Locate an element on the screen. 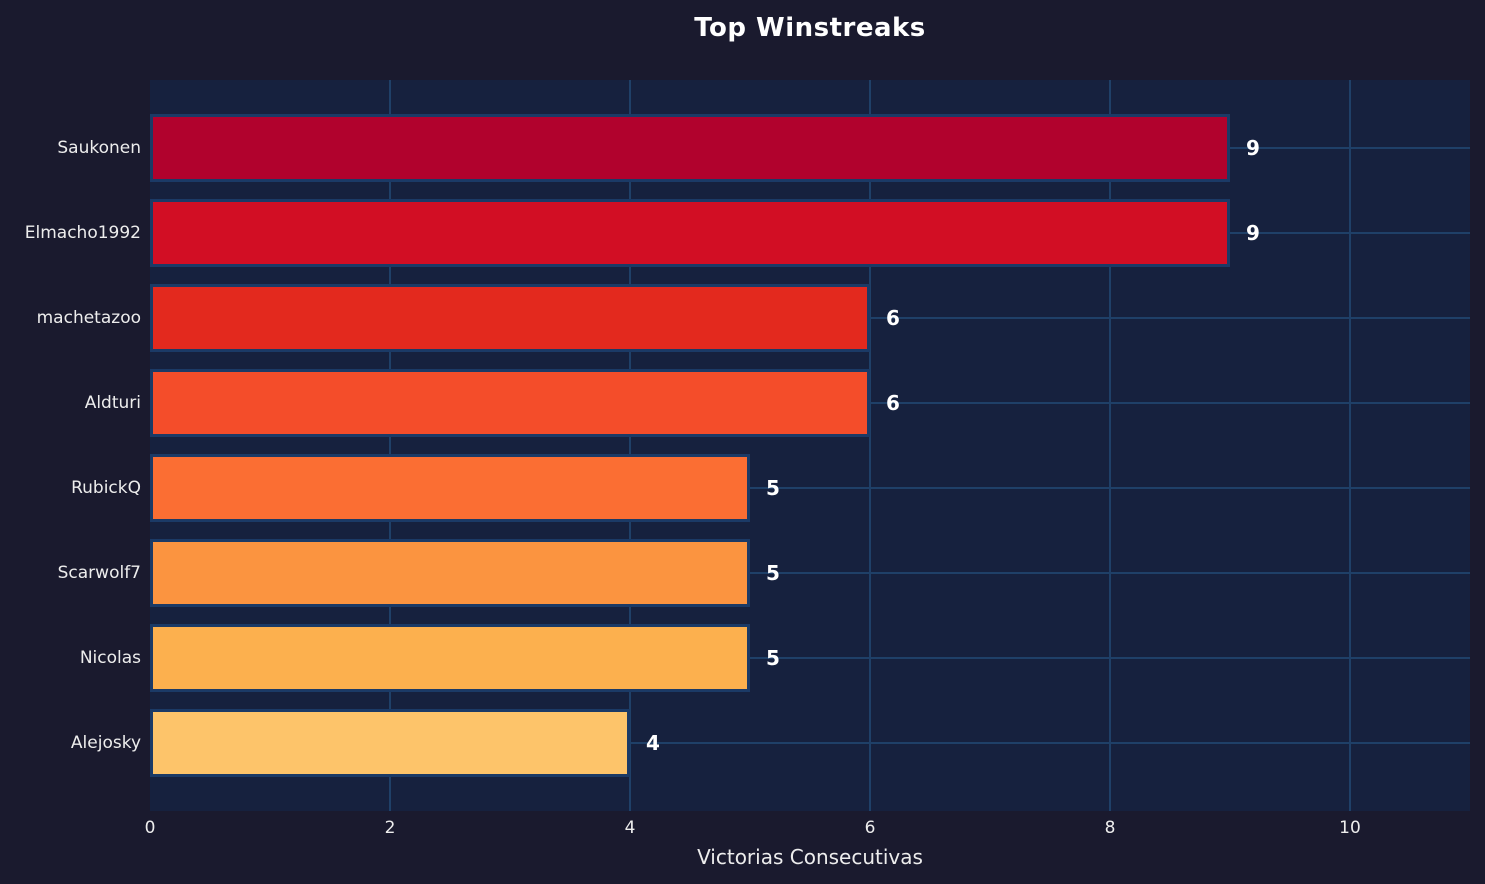 The image size is (1485, 884). y-axis-label-nicolas: Nicolas is located at coordinates (110, 658).